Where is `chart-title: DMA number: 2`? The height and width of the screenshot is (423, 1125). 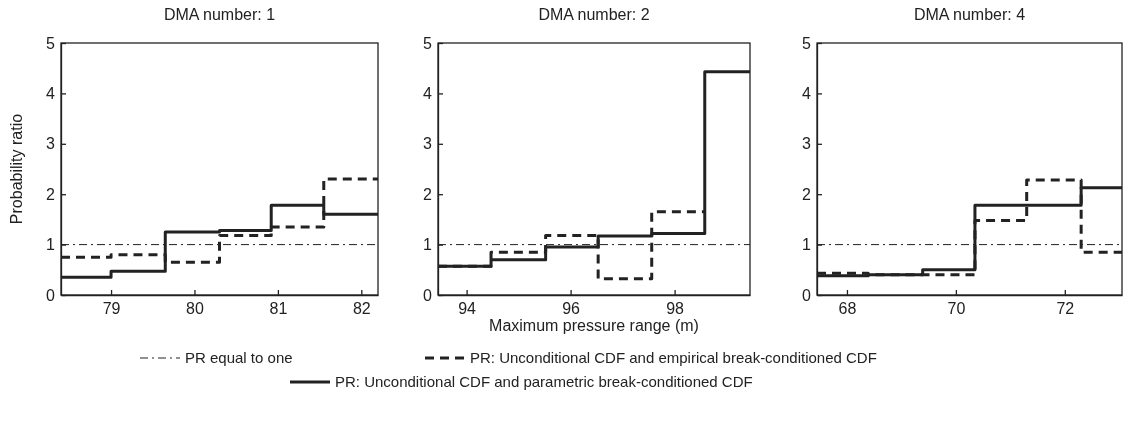
chart-title: DMA number: 2 is located at coordinates (594, 14).